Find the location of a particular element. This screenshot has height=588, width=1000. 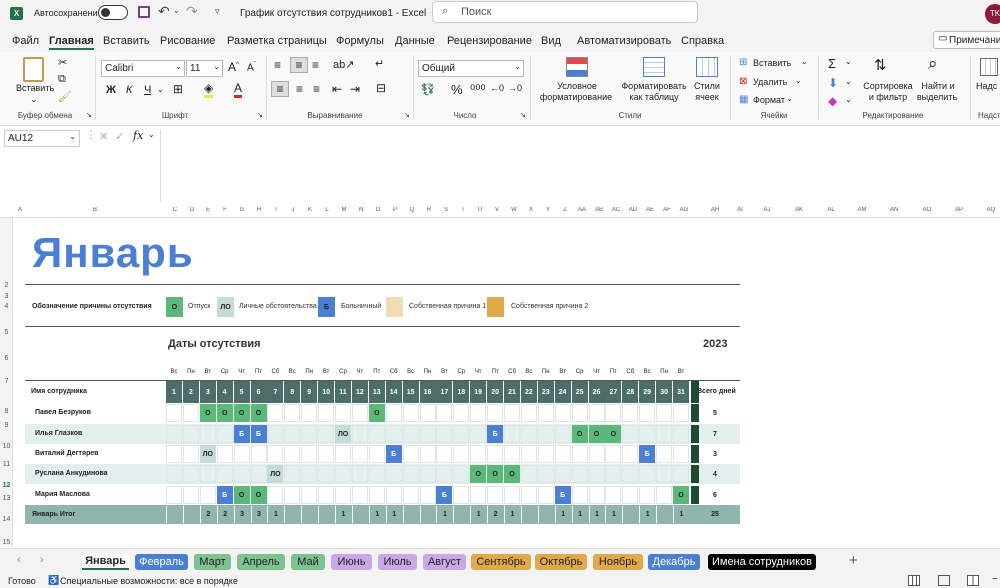

column-header-aa: AA is located at coordinates (581, 210).